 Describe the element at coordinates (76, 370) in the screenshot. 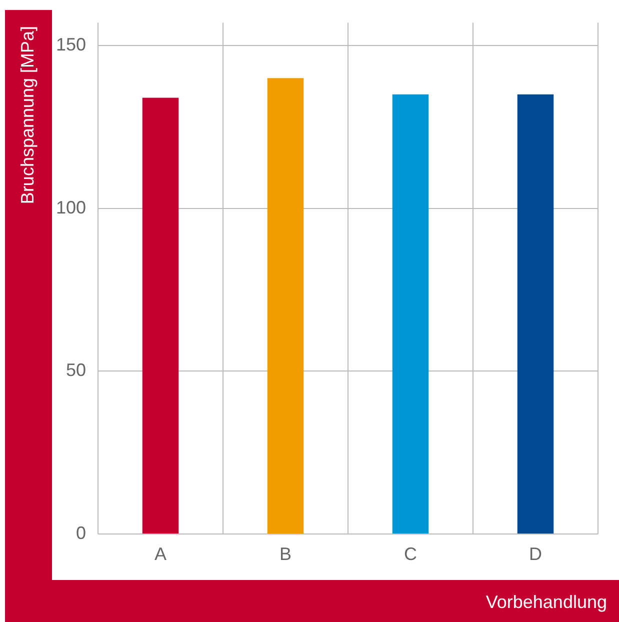

I see `y-tick-label: 50` at that location.